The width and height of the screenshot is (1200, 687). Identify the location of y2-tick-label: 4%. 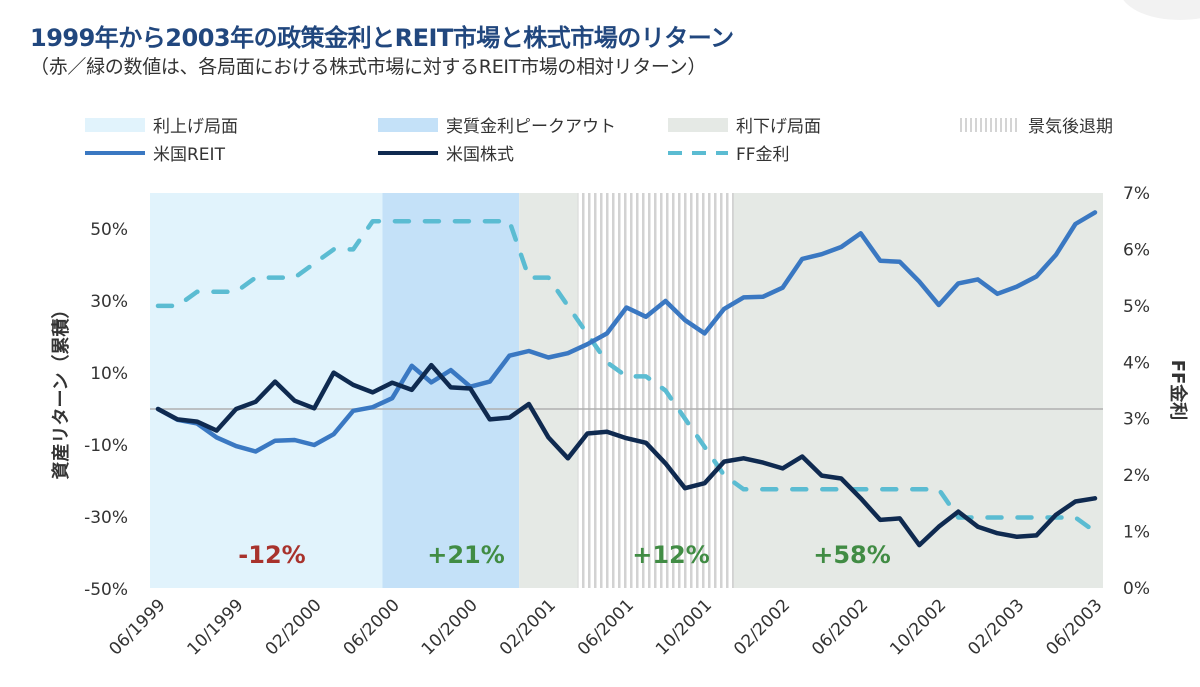
(1136, 363).